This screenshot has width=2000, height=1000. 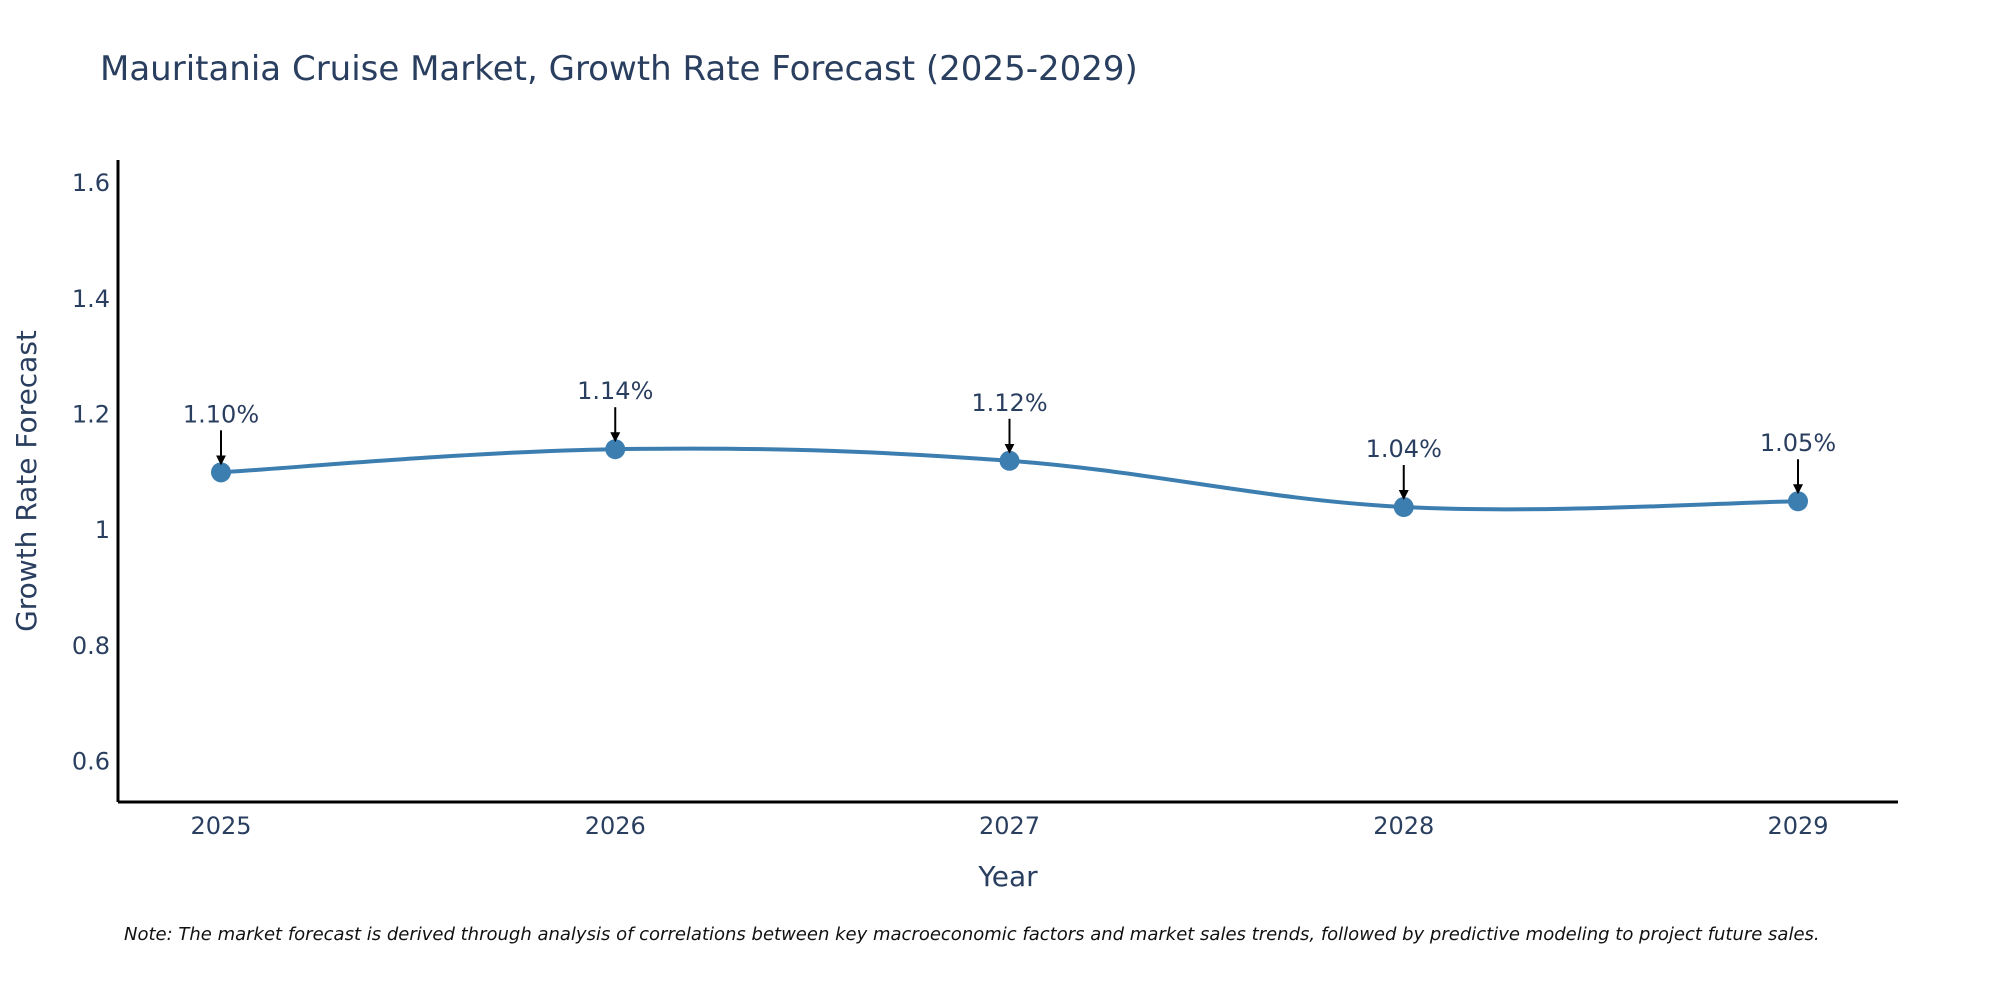 What do you see at coordinates (1404, 449) in the screenshot?
I see `data-label: 1.04%` at bounding box center [1404, 449].